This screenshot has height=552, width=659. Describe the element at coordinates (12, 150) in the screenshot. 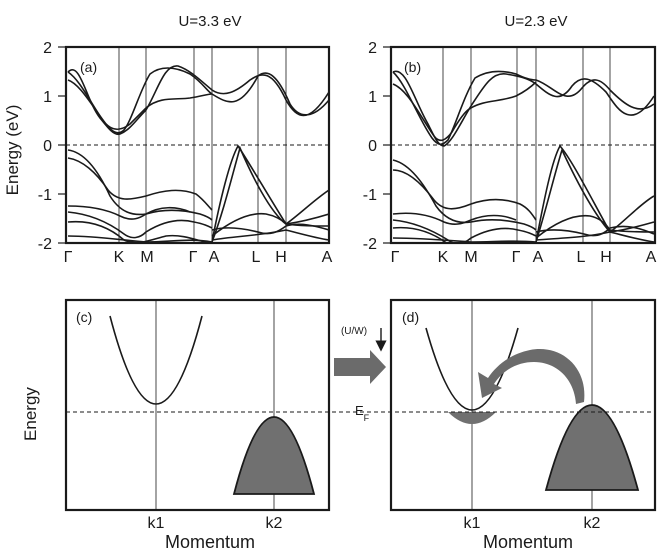

I see `top-ylabel: Energy (eV)` at that location.